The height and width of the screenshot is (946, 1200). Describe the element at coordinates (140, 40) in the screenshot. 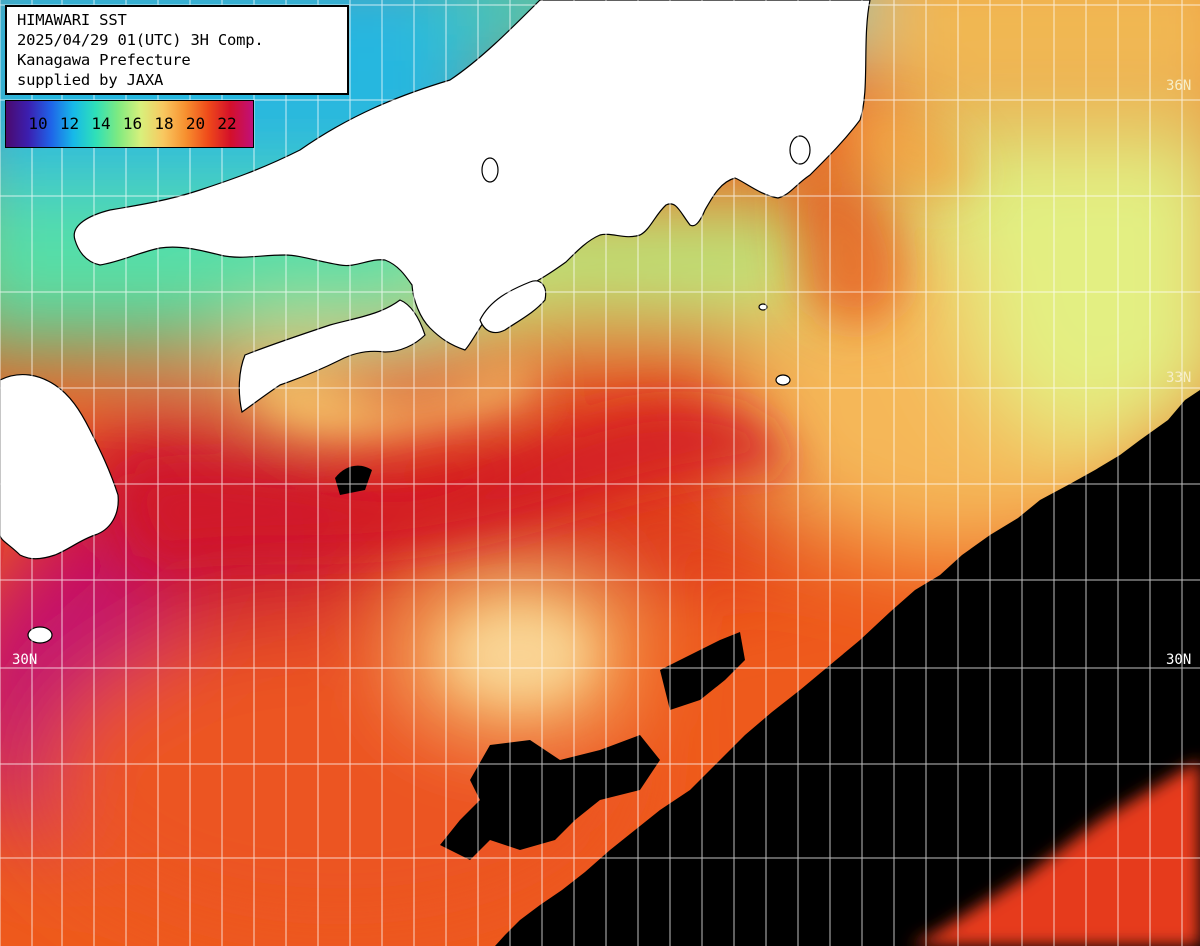

I see `date-line: 2025/04/29 01(UTC) 3H Comp.` at that location.